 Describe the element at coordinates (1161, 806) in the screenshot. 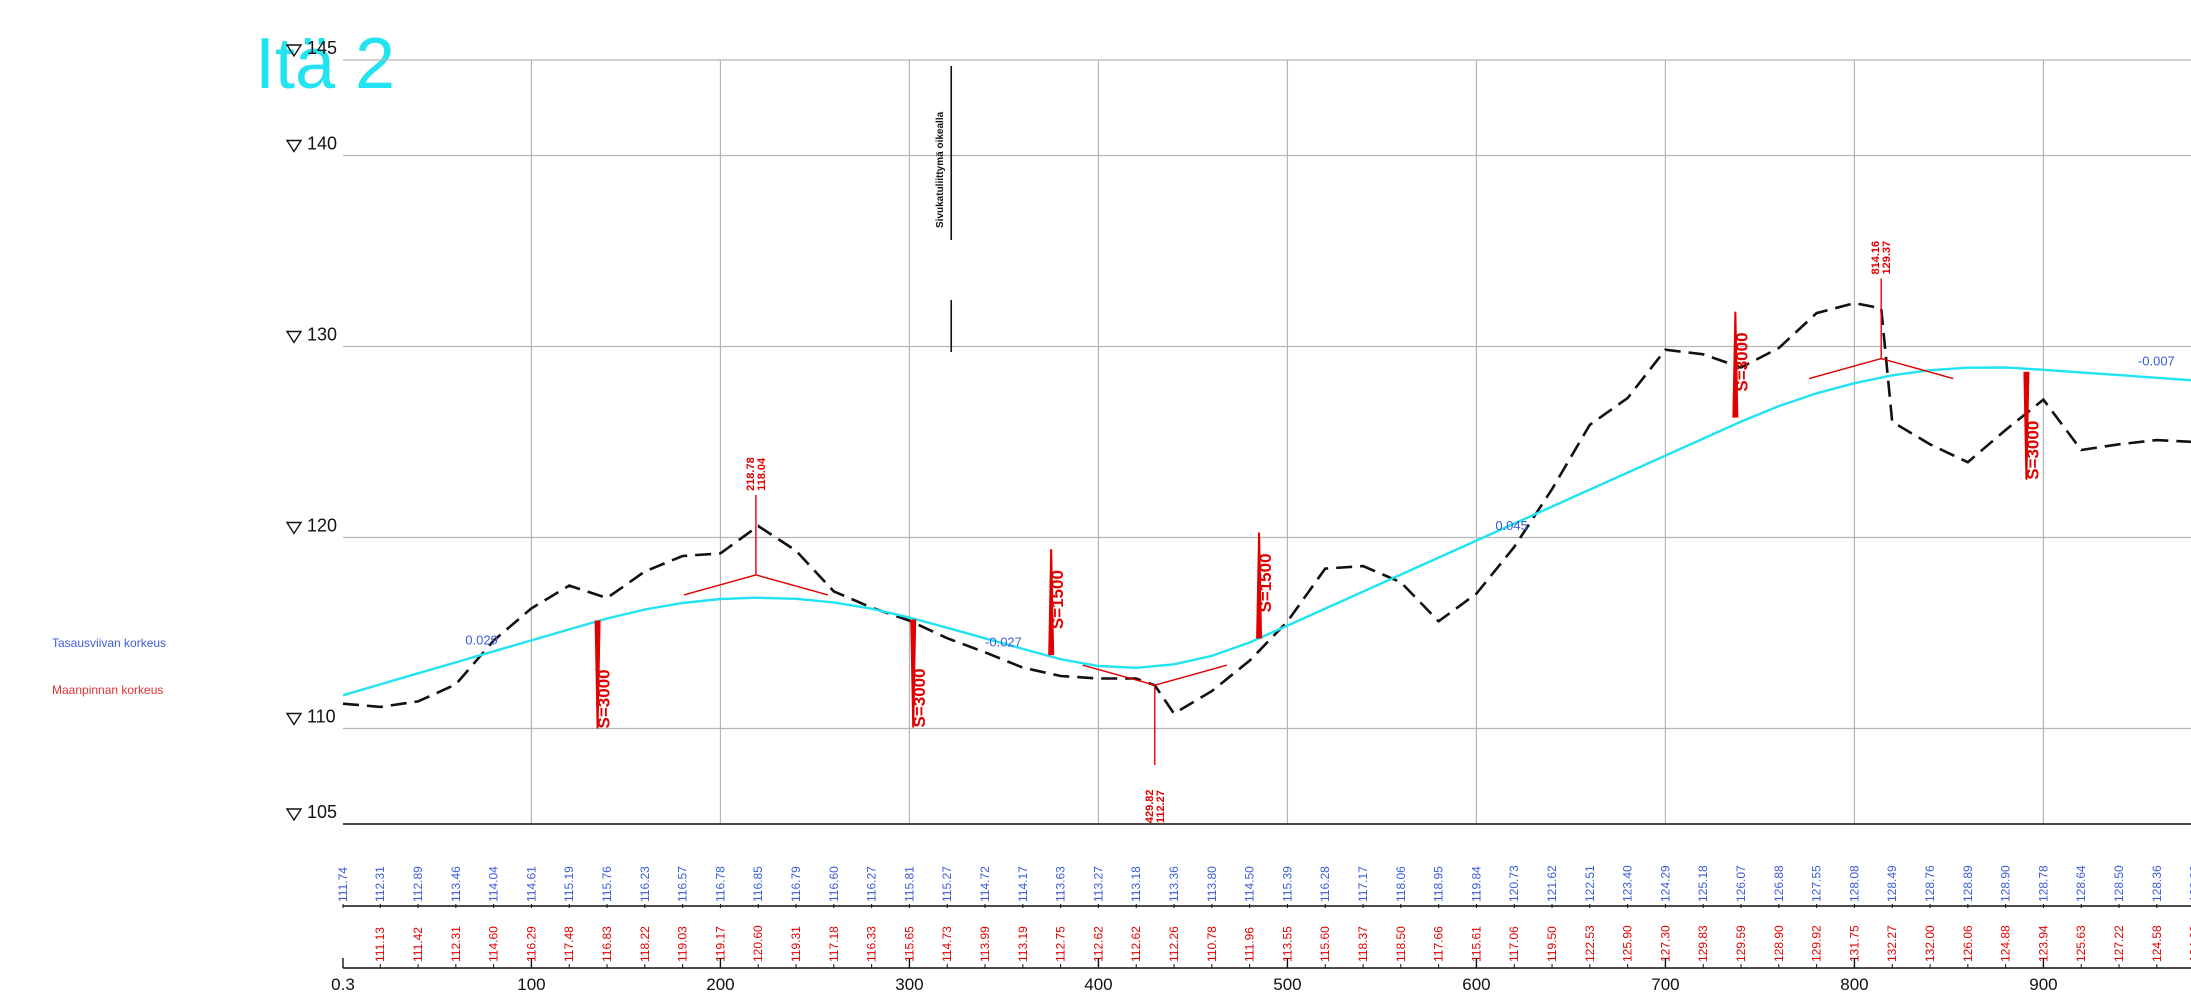

I see `pi-elevation-label: 112.27` at that location.